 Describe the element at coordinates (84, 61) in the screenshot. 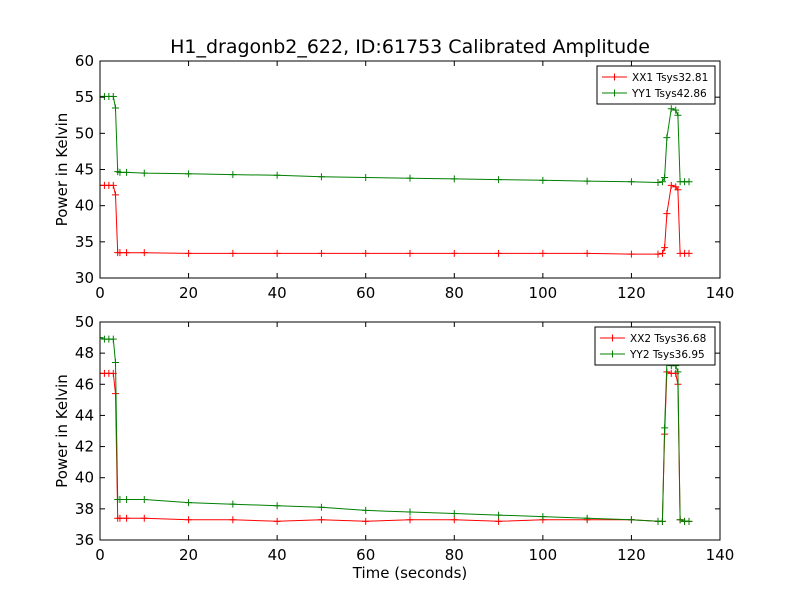

I see `y-tick-label: 60` at that location.